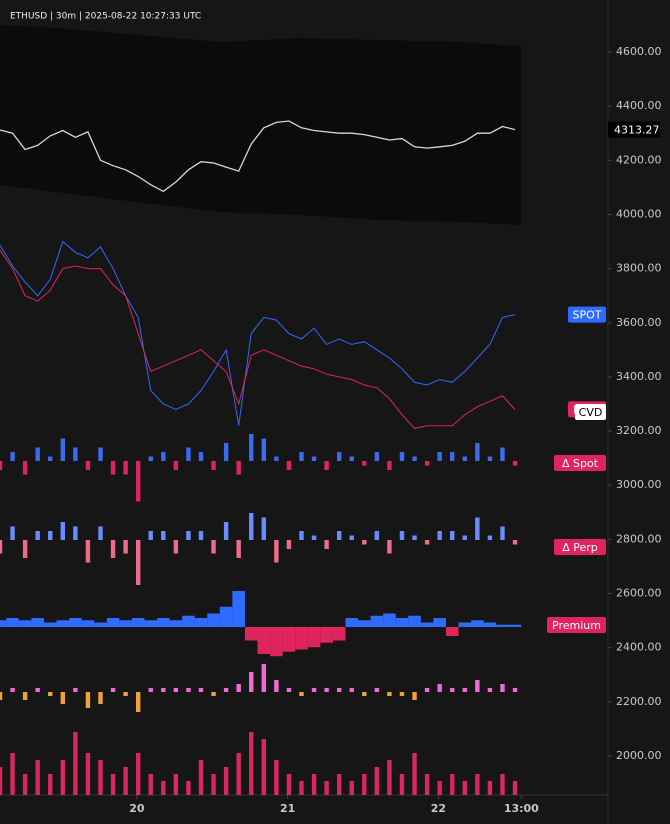 The width and height of the screenshot is (670, 824). Describe the element at coordinates (639, 755) in the screenshot. I see `y-tick-label: 2000.00` at that location.